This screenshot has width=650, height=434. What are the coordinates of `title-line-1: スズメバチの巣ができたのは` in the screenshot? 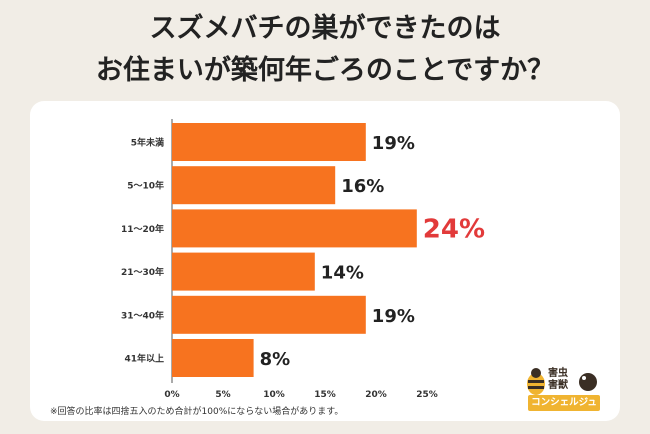 It's located at (325, 28).